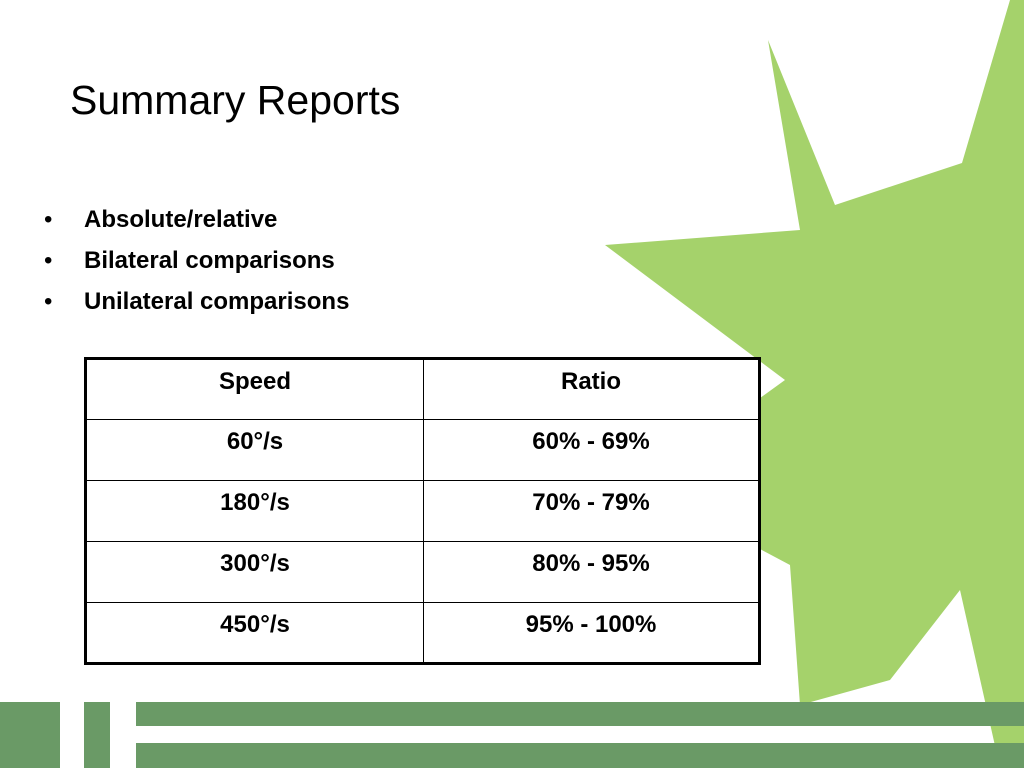  I want to click on table-row: 300°/s 80% - 95%, so click(422, 572).